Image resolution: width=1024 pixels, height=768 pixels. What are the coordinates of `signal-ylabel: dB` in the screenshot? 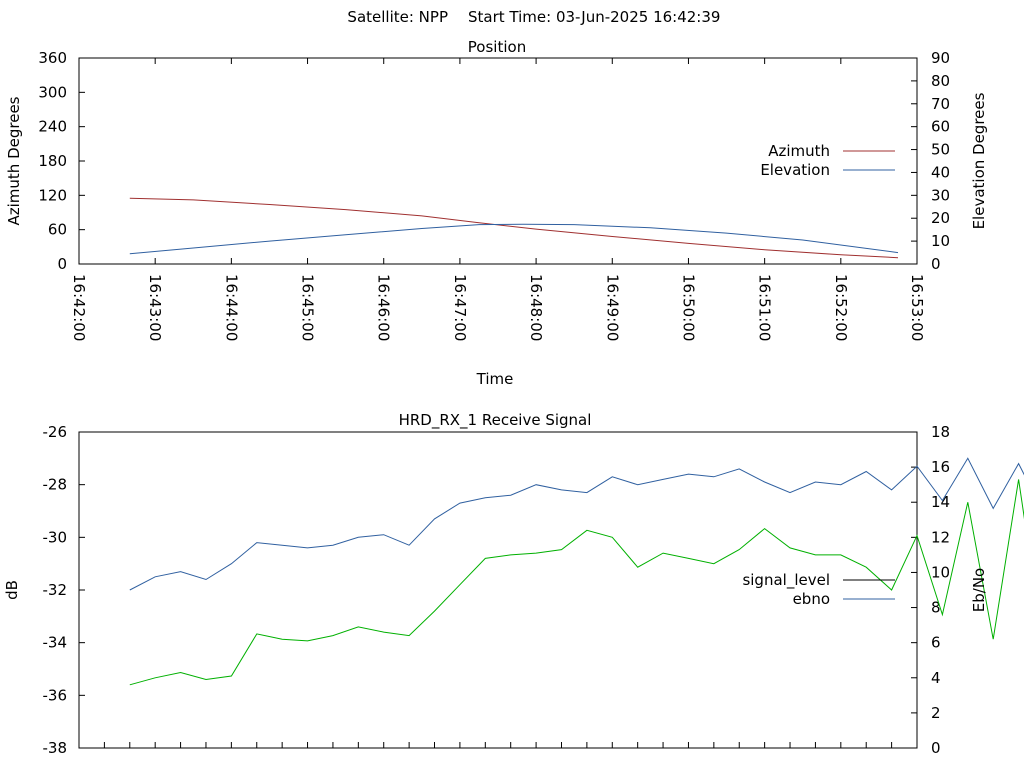 It's located at (12, 590).